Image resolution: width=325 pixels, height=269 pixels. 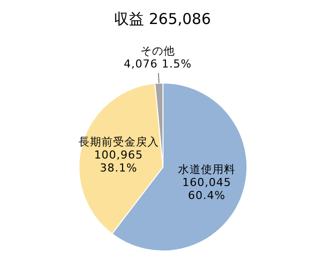 What do you see at coordinates (207, 169) in the screenshot?
I see `slice-label: 水道使用料` at bounding box center [207, 169].